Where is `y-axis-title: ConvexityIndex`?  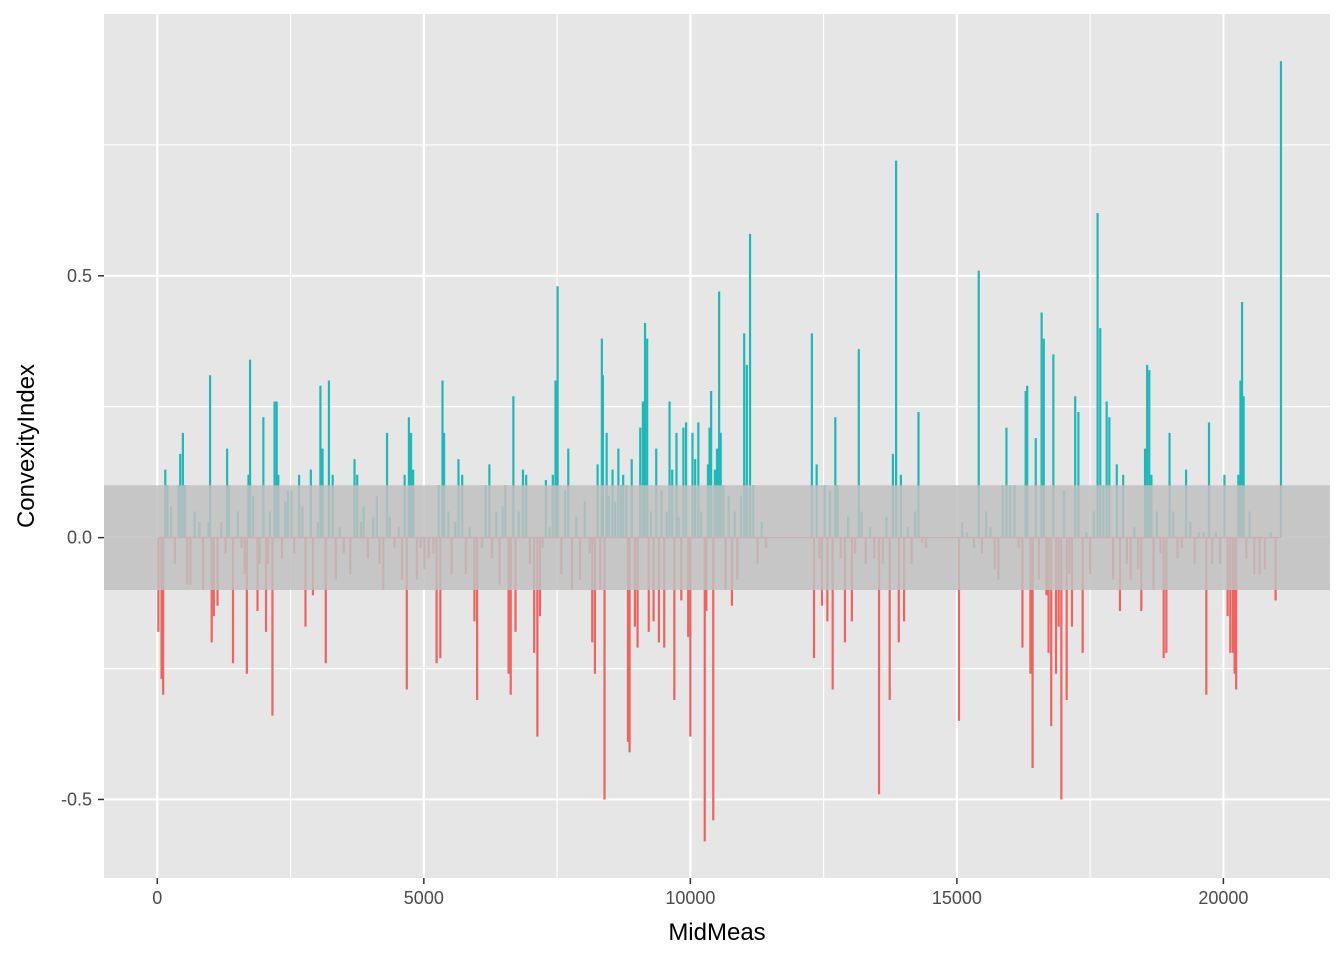
y-axis-title: ConvexityIndex is located at coordinates (26, 446).